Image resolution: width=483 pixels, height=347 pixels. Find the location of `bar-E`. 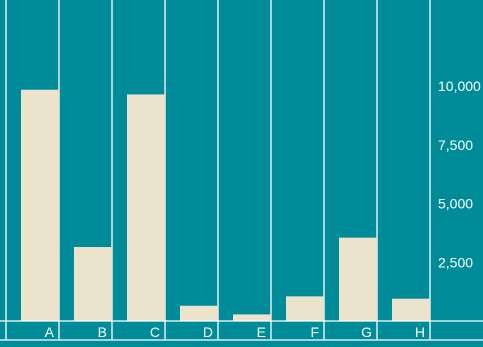

bar-E is located at coordinates (252, 317).